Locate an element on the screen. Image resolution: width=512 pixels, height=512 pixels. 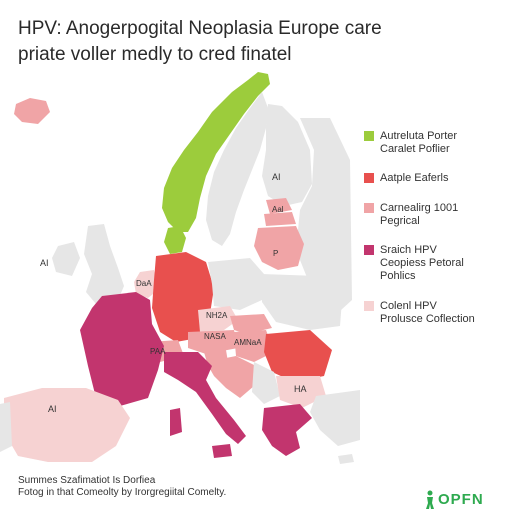
brand-logo: OPFN is located at coordinates (466, 500).